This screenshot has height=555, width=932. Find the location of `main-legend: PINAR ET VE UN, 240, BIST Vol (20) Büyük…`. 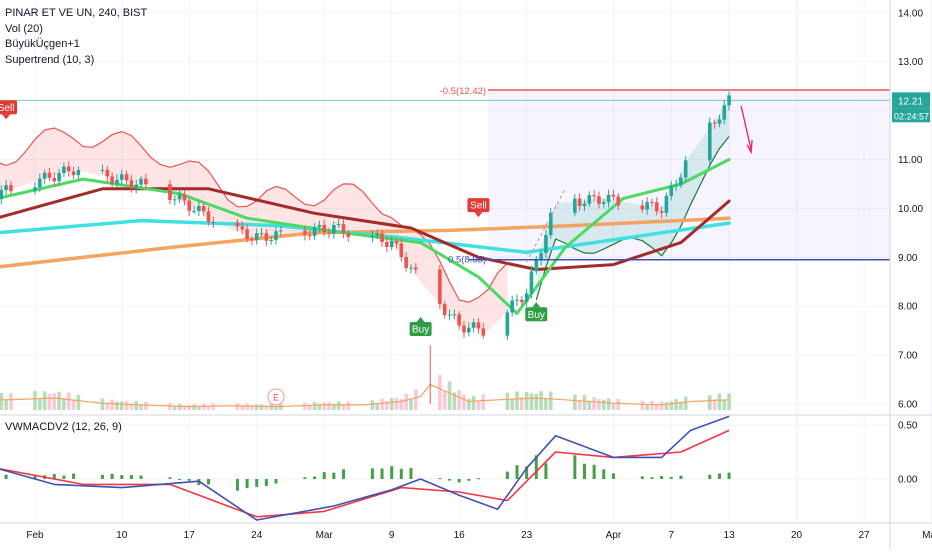

main-legend: PINAR ET VE UN, 240, BIST Vol (20) Büyük… is located at coordinates (76, 37).